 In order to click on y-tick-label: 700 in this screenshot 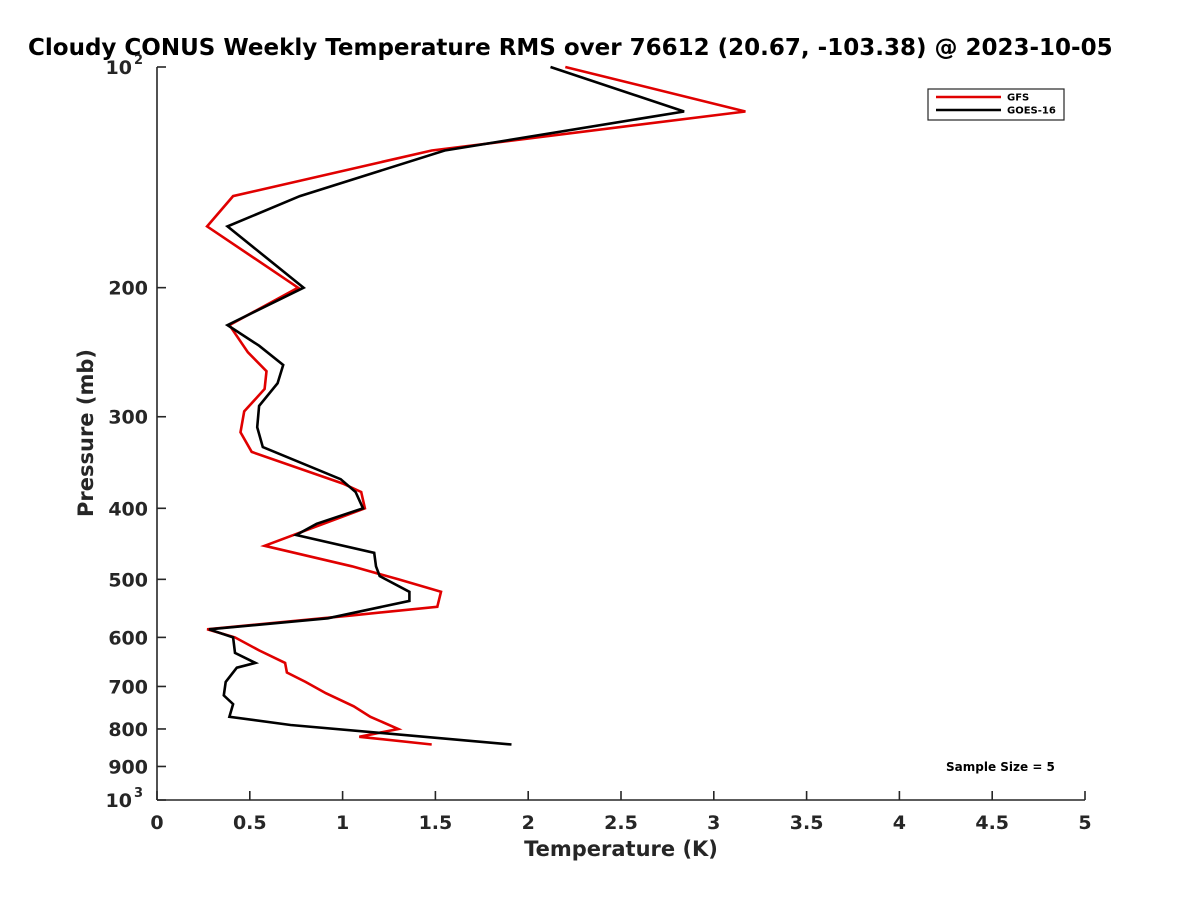, I will do `click(128, 687)`.